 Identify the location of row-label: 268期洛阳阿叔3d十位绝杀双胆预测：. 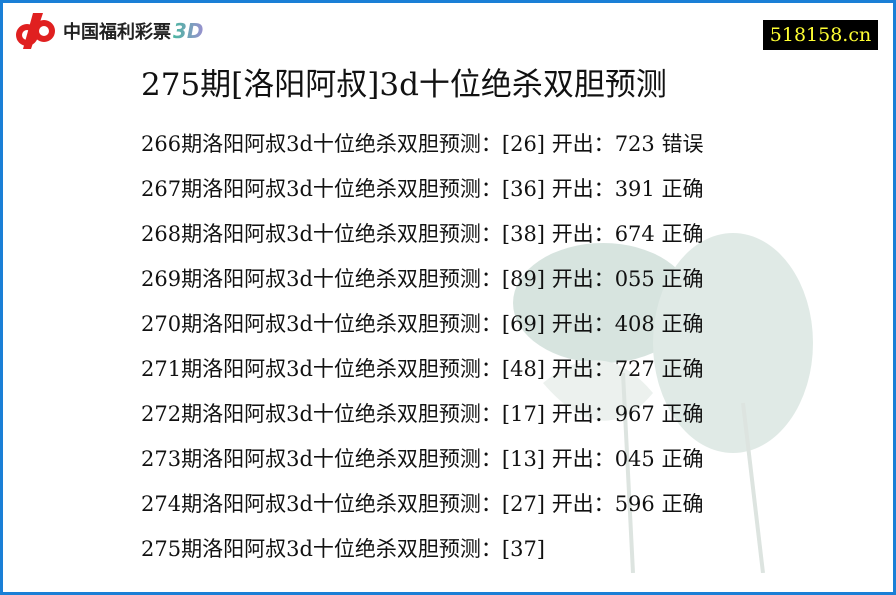
(321, 234).